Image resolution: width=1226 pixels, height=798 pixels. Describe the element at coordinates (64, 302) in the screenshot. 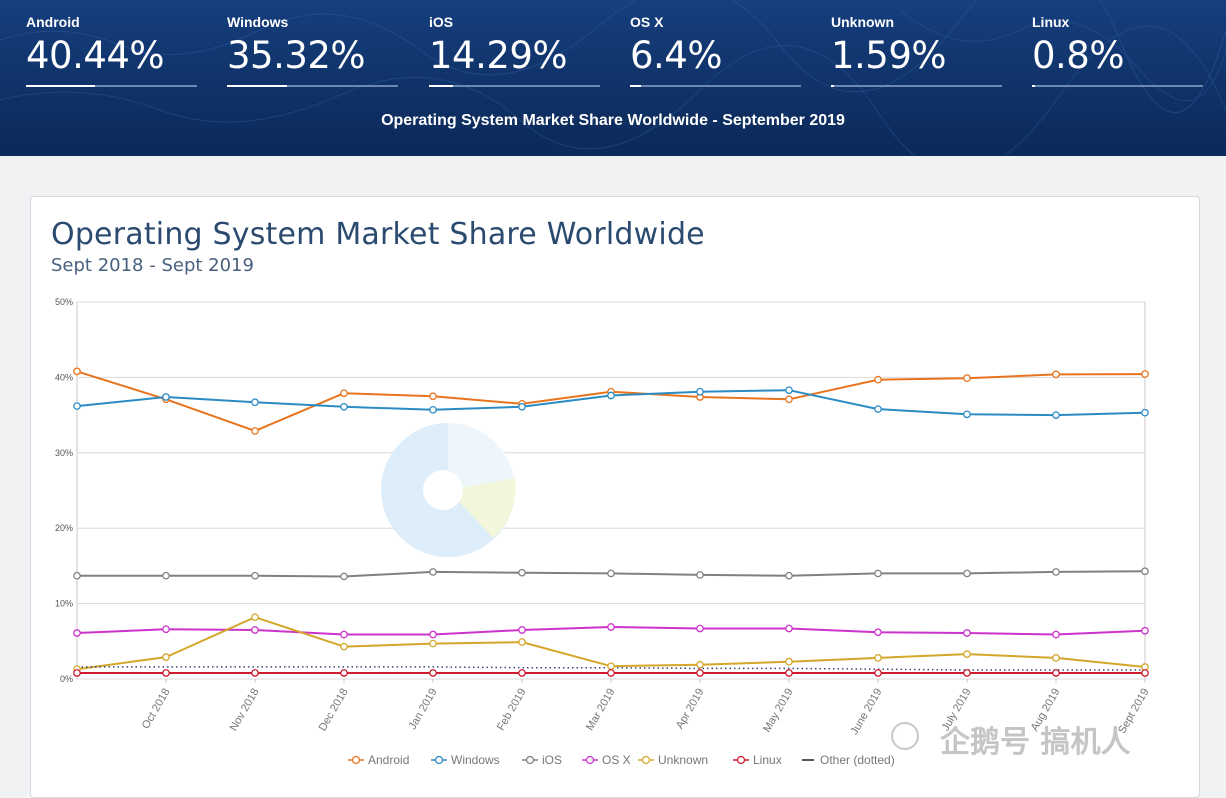

I see `y-tick-label: 50%` at that location.